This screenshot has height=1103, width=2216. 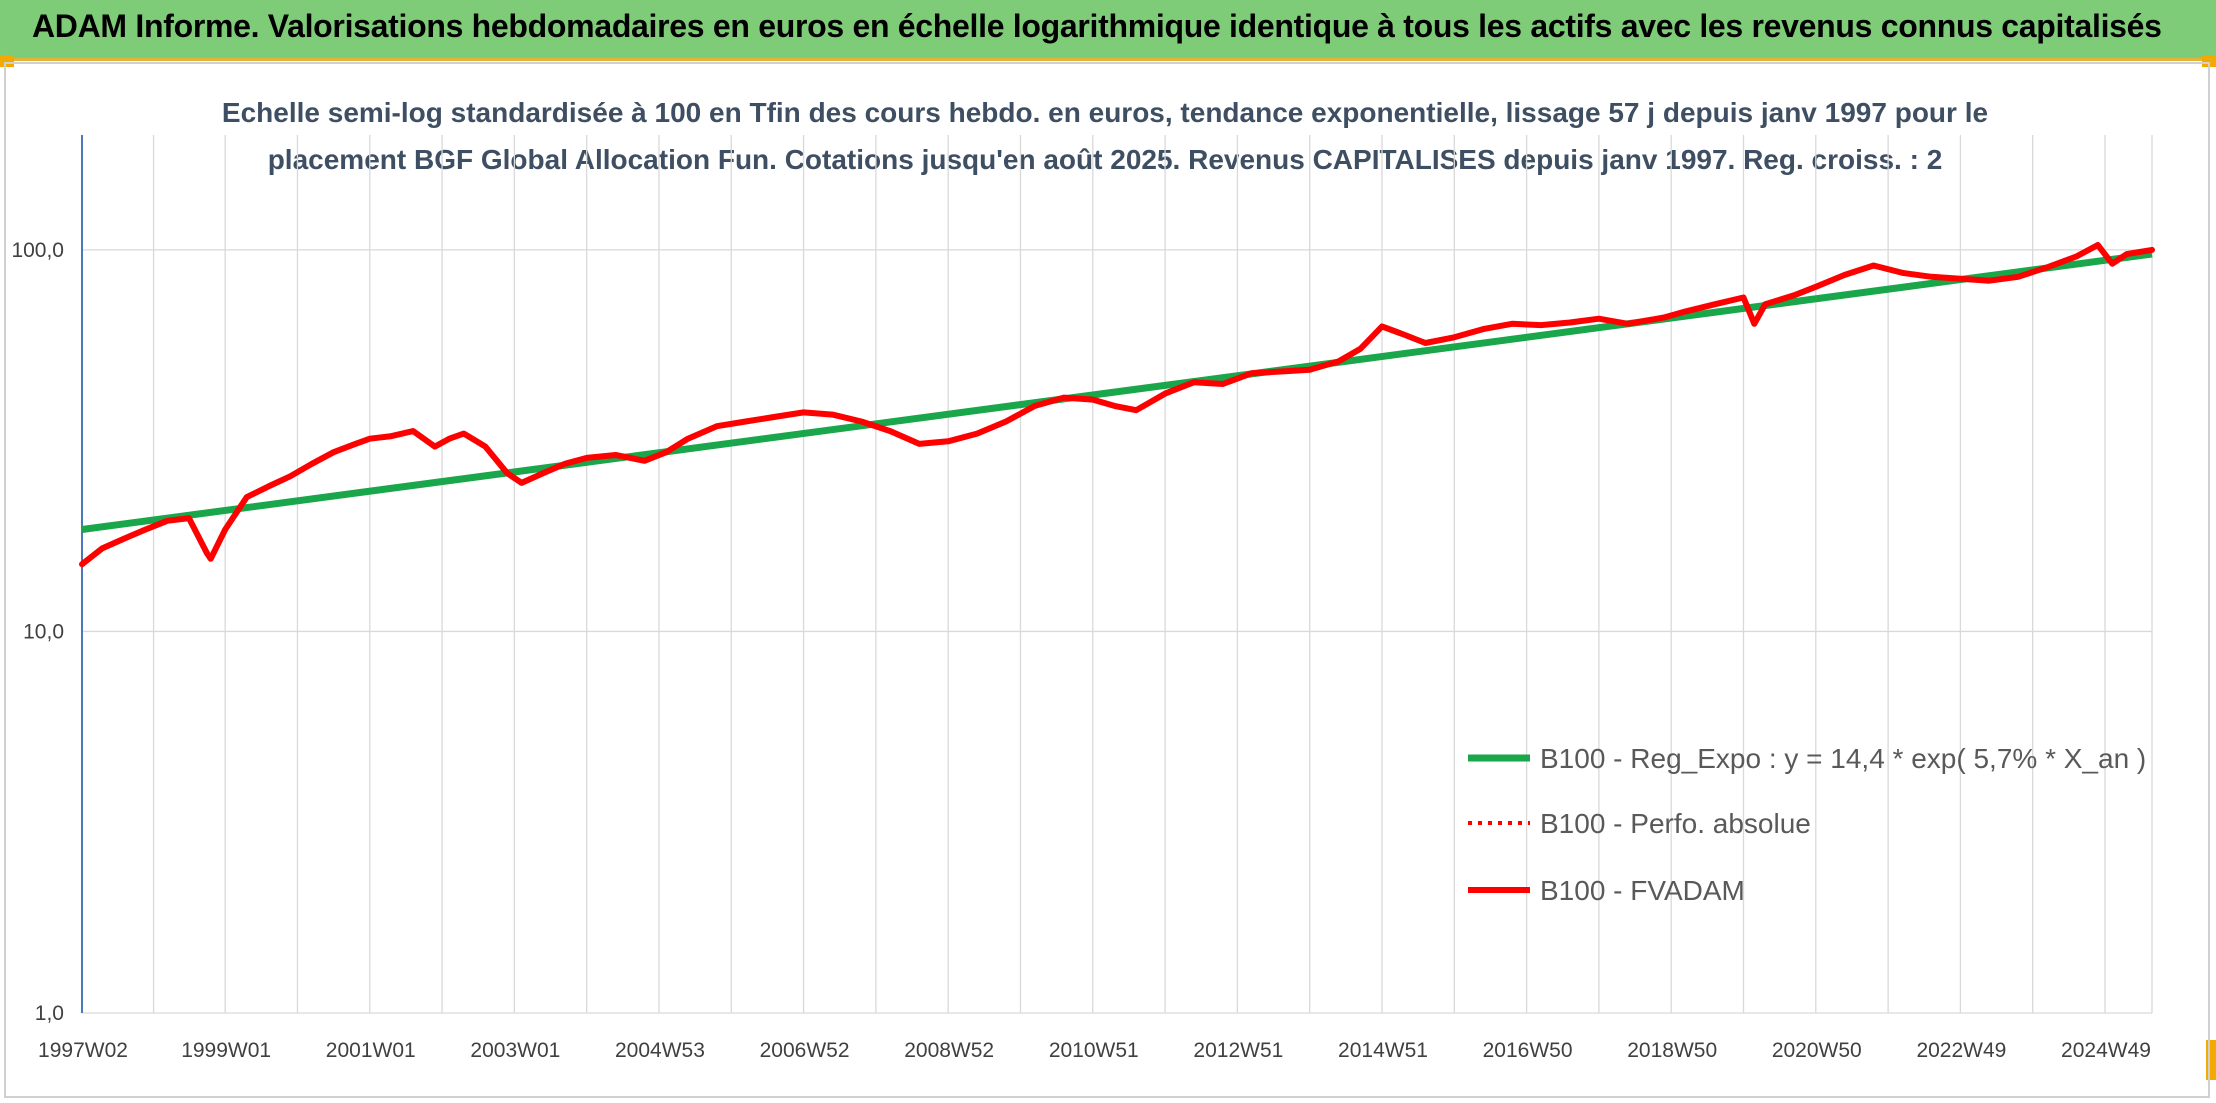 I want to click on x-tick-label: 2024W49, so click(x=2106, y=1050).